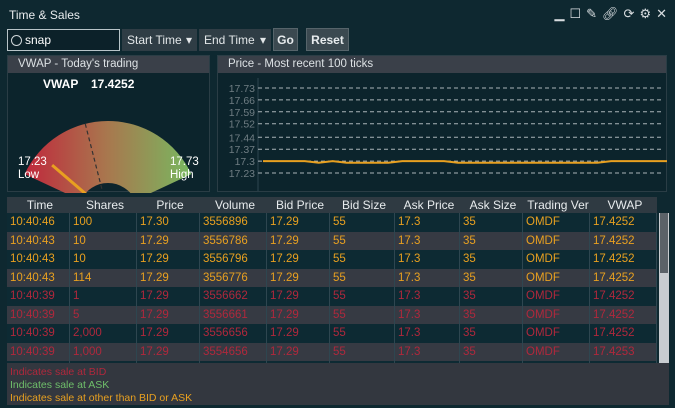 The height and width of the screenshot is (408, 675). Describe the element at coordinates (285, 39) in the screenshot. I see `go-button: Go` at that location.